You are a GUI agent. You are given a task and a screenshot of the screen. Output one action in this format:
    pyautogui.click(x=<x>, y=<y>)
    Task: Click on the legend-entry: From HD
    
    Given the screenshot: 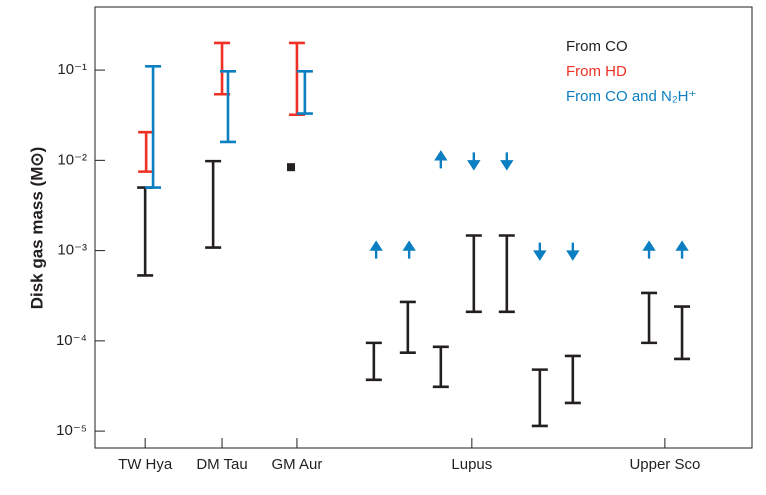 What is the action you would take?
    pyautogui.click(x=596, y=71)
    